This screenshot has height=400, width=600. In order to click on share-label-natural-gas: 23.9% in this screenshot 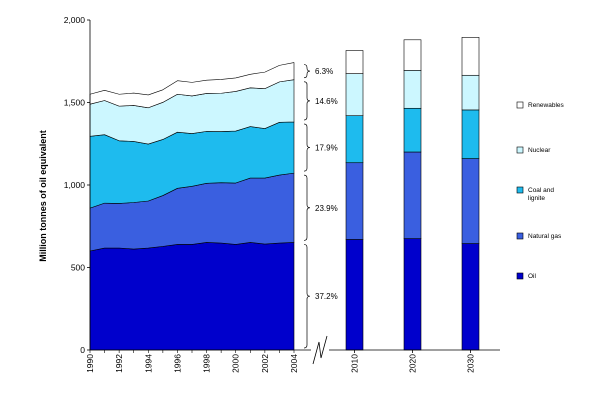, I will do `click(326, 208)`.